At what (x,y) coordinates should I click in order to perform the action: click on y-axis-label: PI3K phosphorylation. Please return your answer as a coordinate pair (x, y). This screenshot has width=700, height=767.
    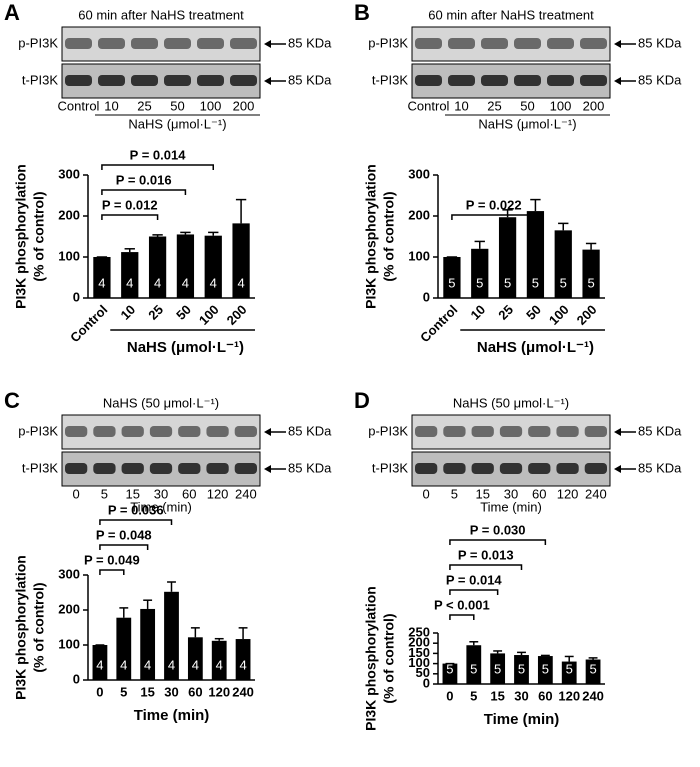
    Looking at the image, I should click on (371, 658).